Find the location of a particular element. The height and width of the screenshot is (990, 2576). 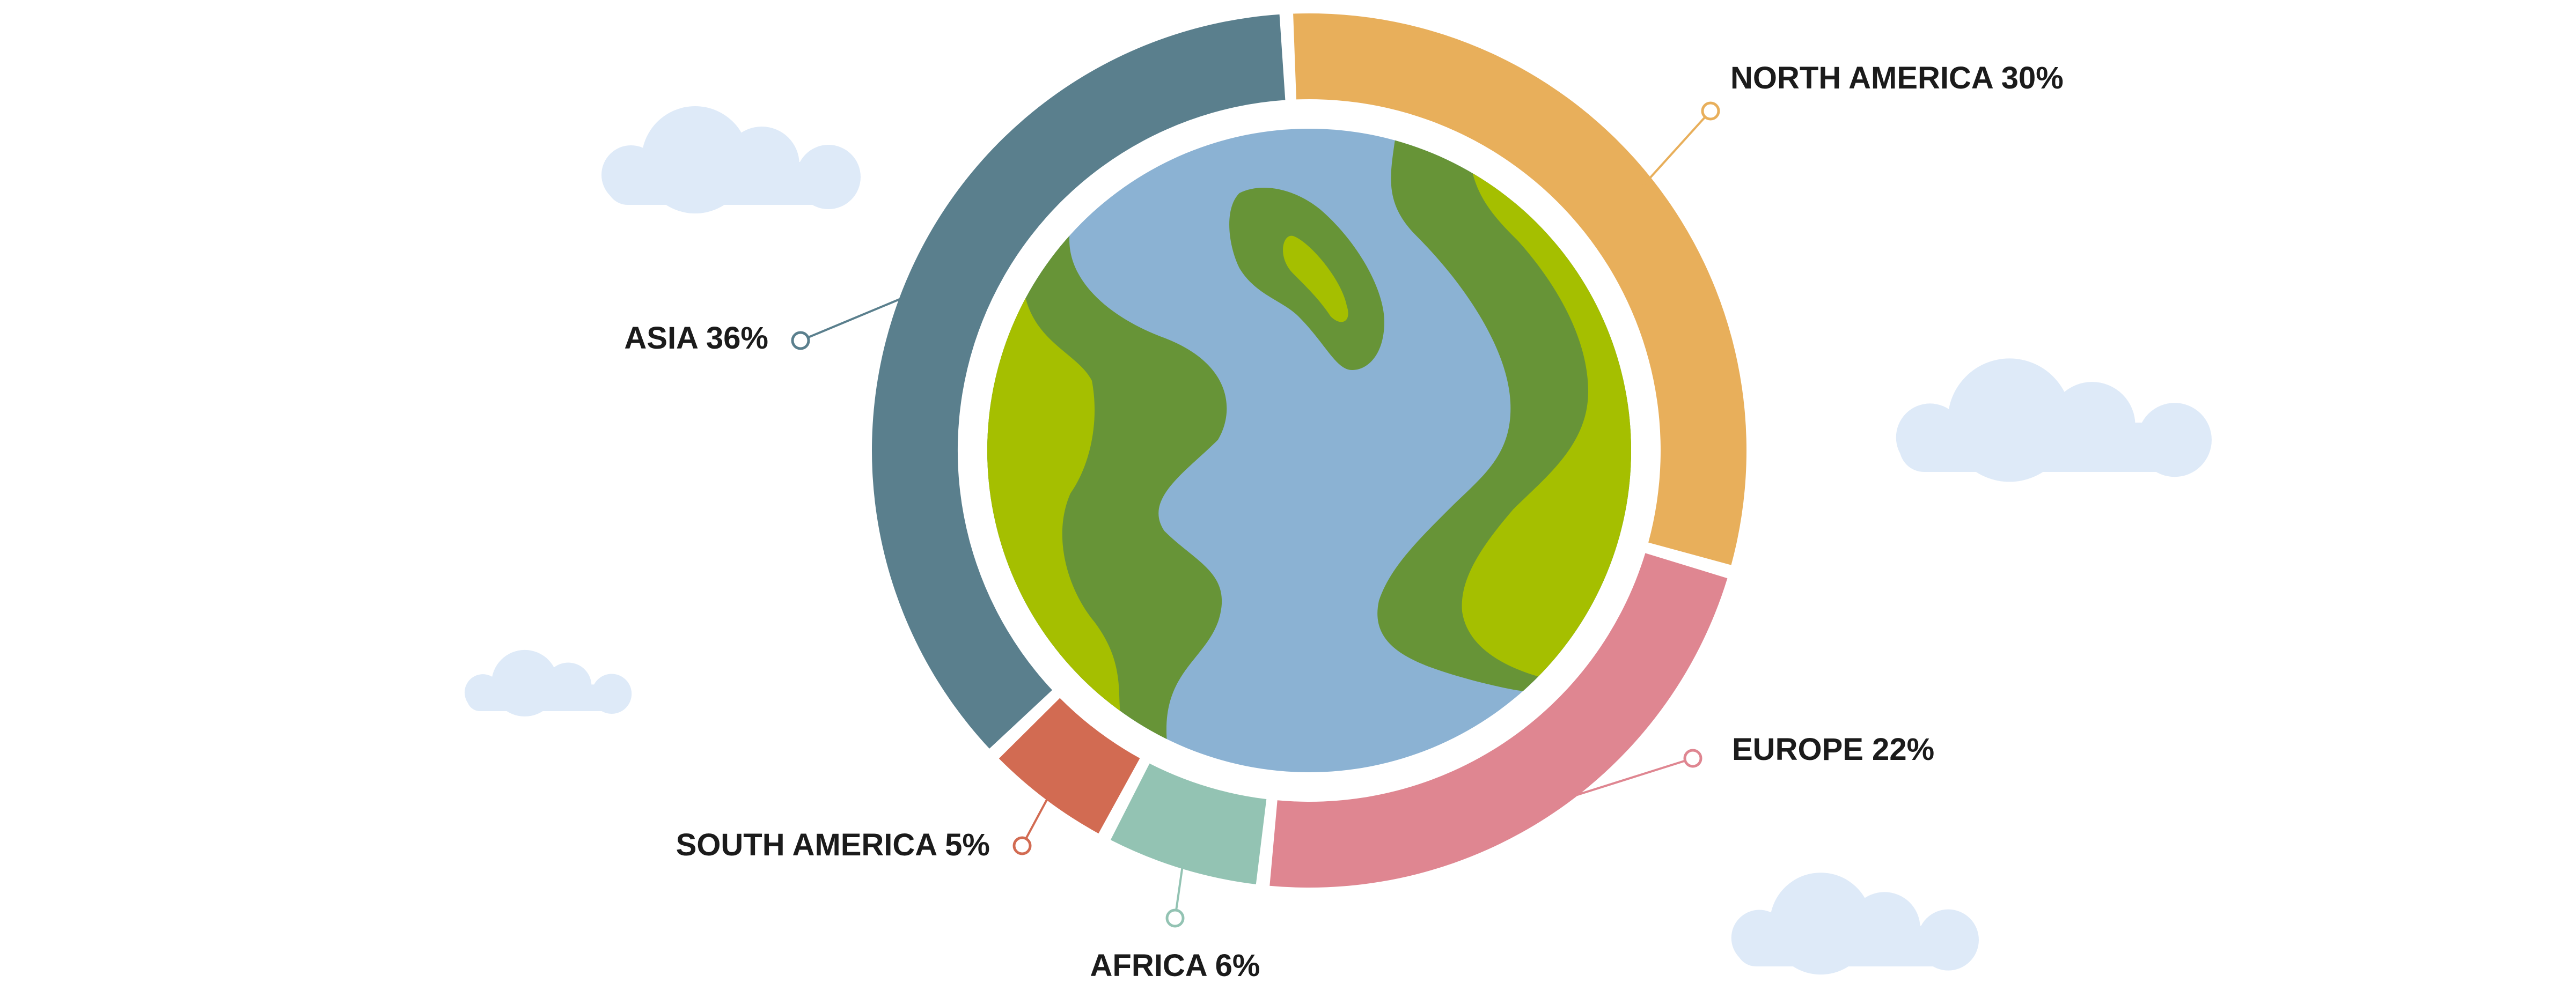

leader-marker-north-america is located at coordinates (1710, 111).